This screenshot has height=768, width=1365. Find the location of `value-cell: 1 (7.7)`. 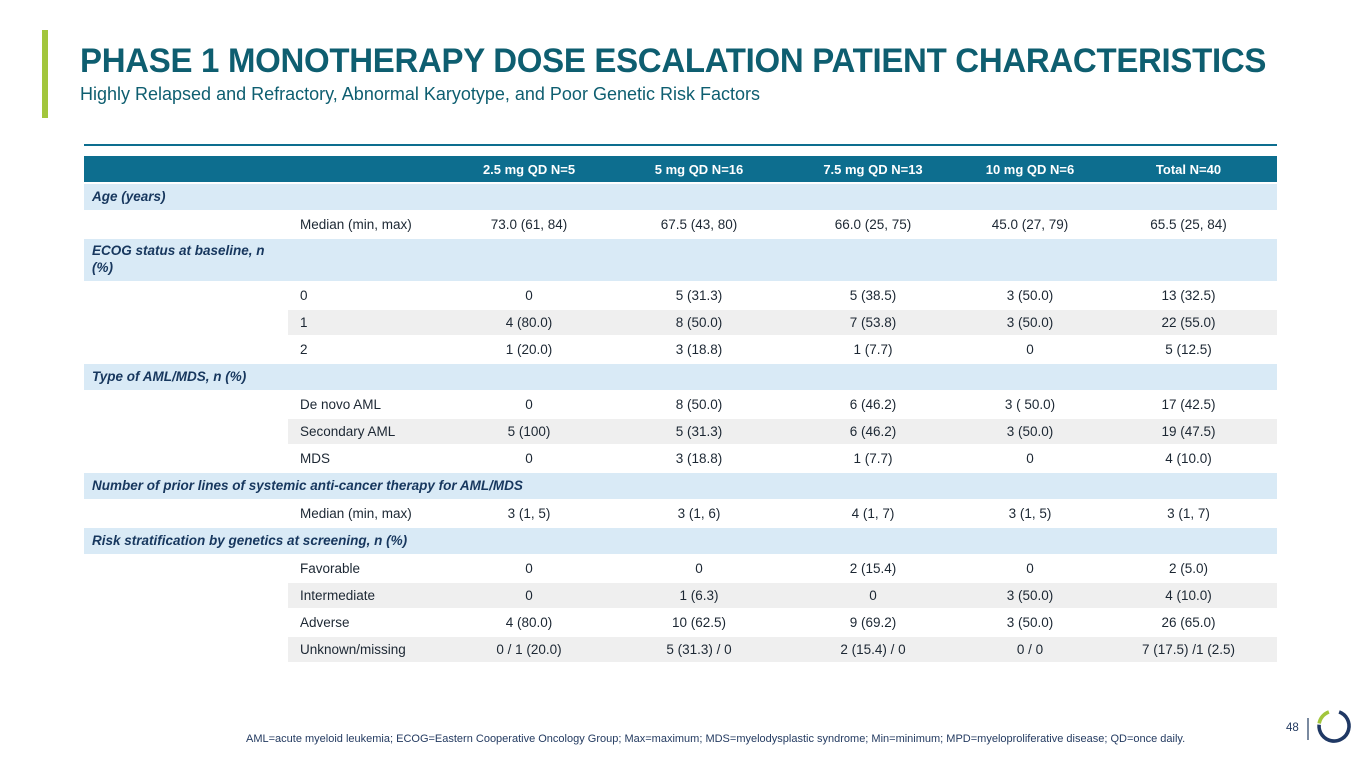

value-cell: 1 (7.7) is located at coordinates (873, 350).